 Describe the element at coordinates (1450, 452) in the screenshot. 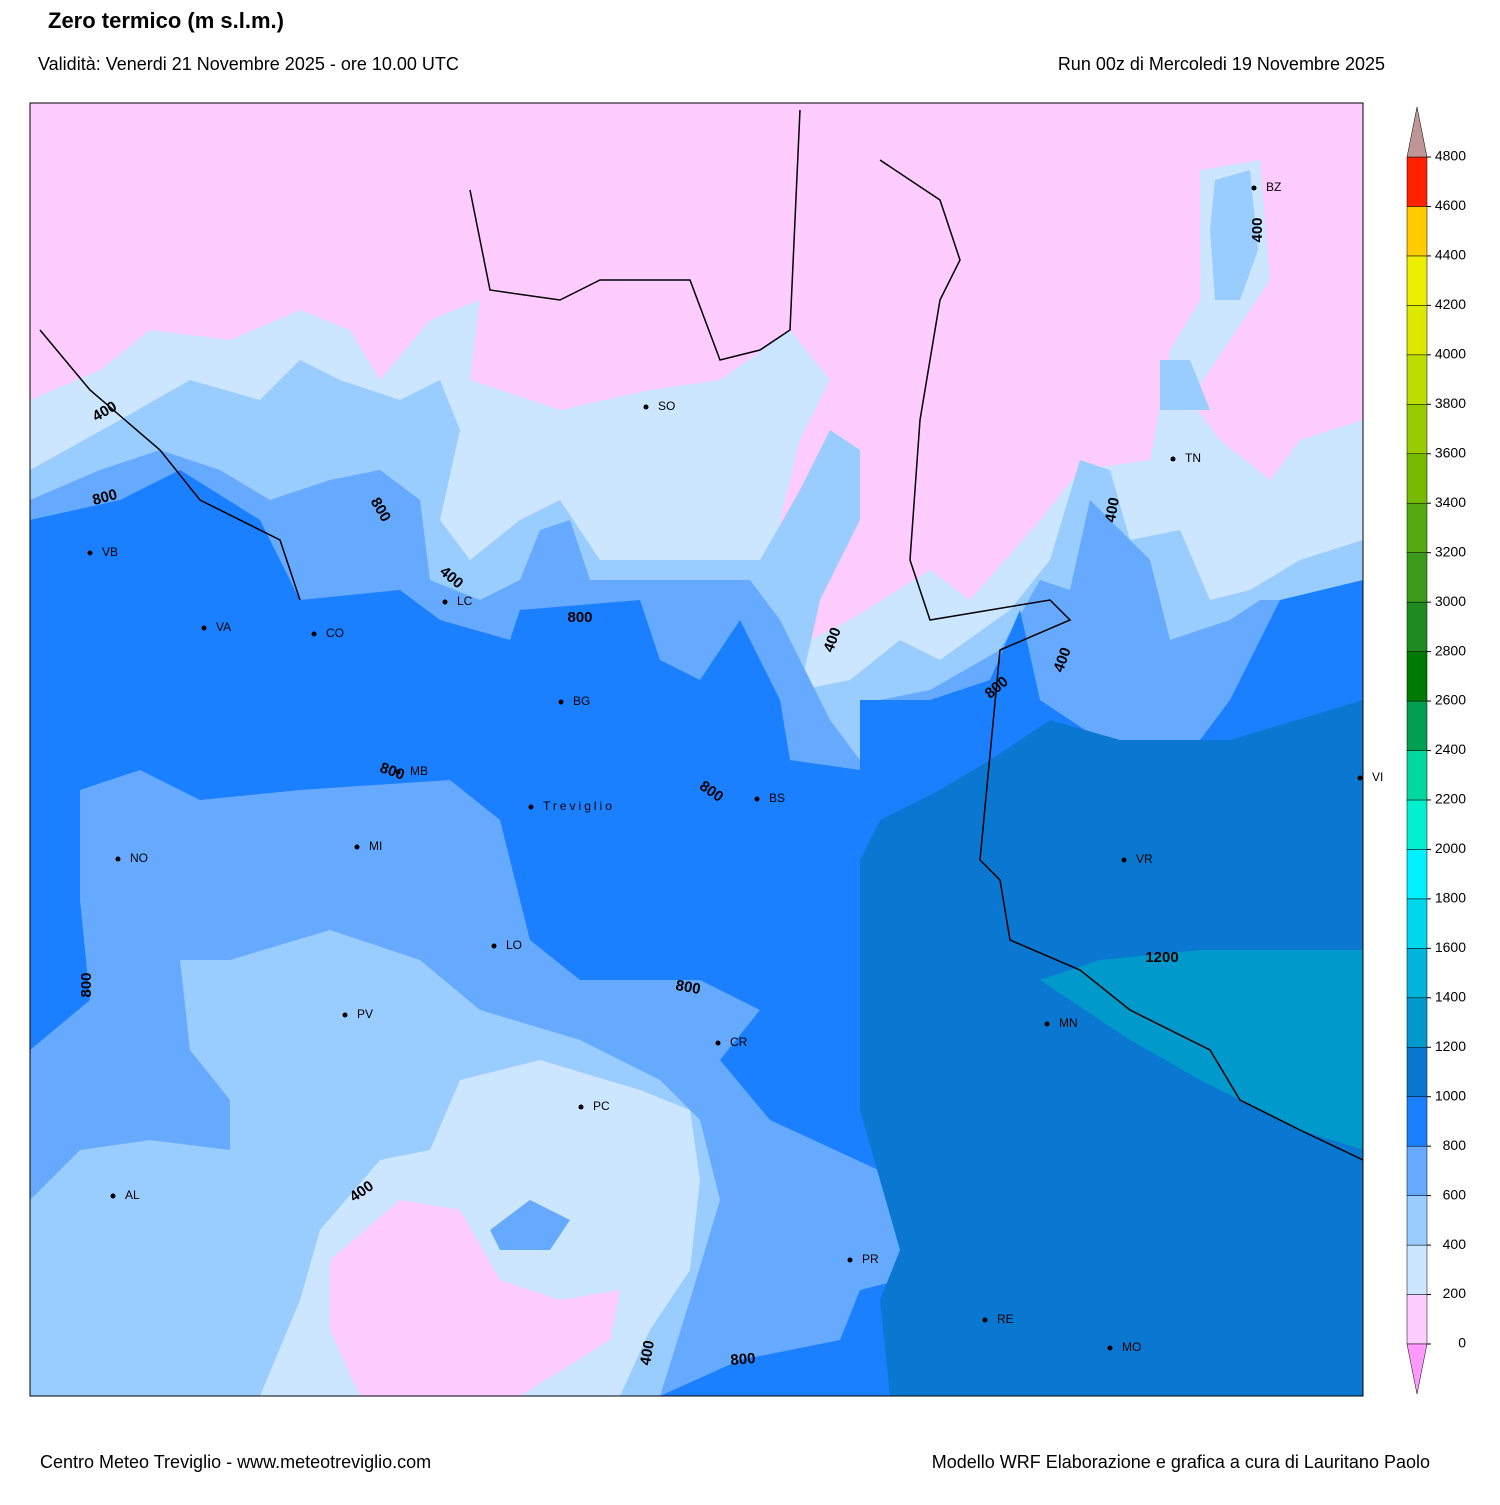

I see `colorbar-tick-label: 3600` at that location.